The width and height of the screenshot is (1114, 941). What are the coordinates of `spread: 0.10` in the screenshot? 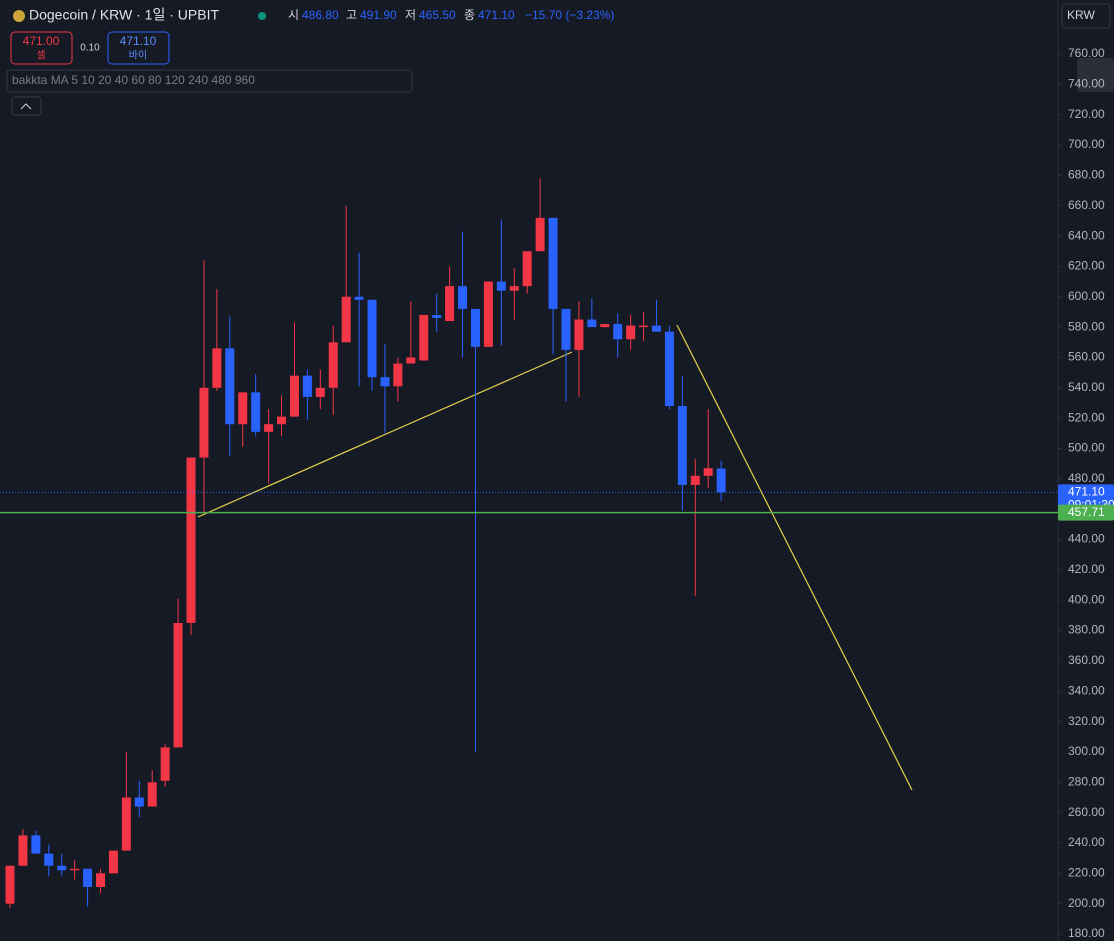 It's located at (90, 48).